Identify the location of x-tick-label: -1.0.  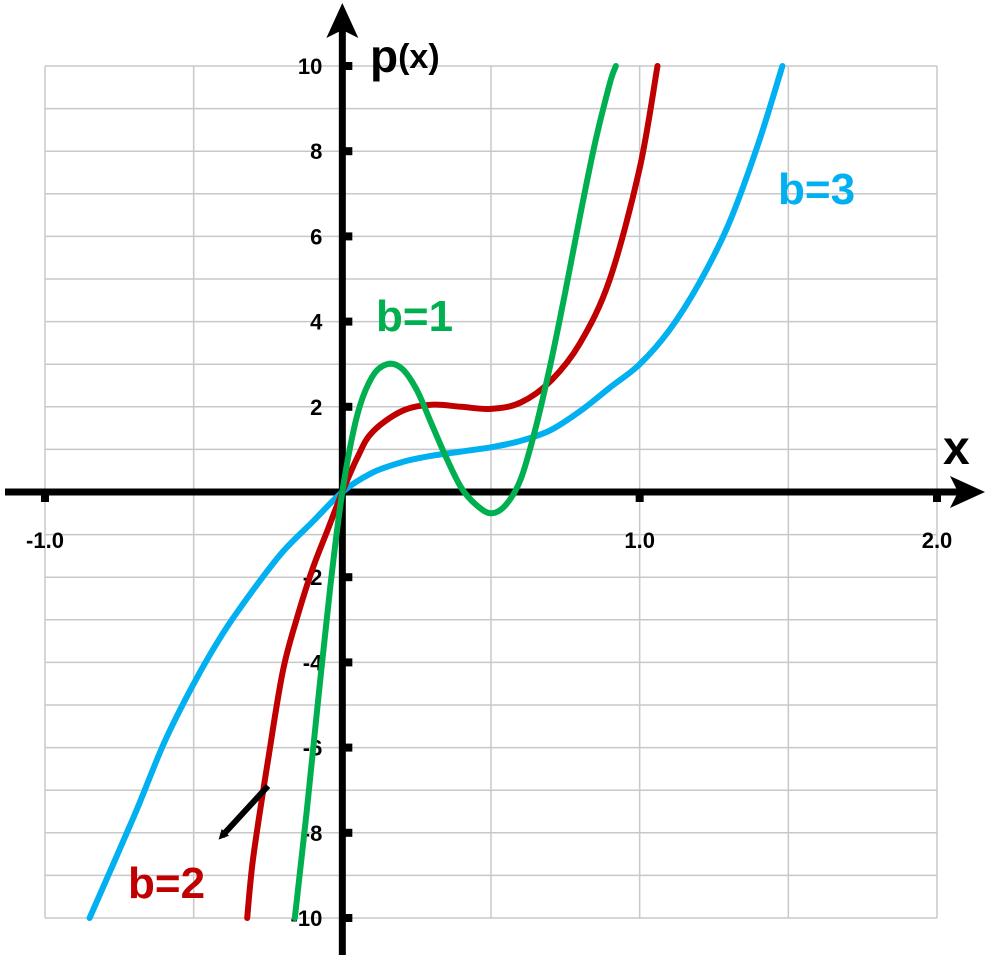
(45, 540).